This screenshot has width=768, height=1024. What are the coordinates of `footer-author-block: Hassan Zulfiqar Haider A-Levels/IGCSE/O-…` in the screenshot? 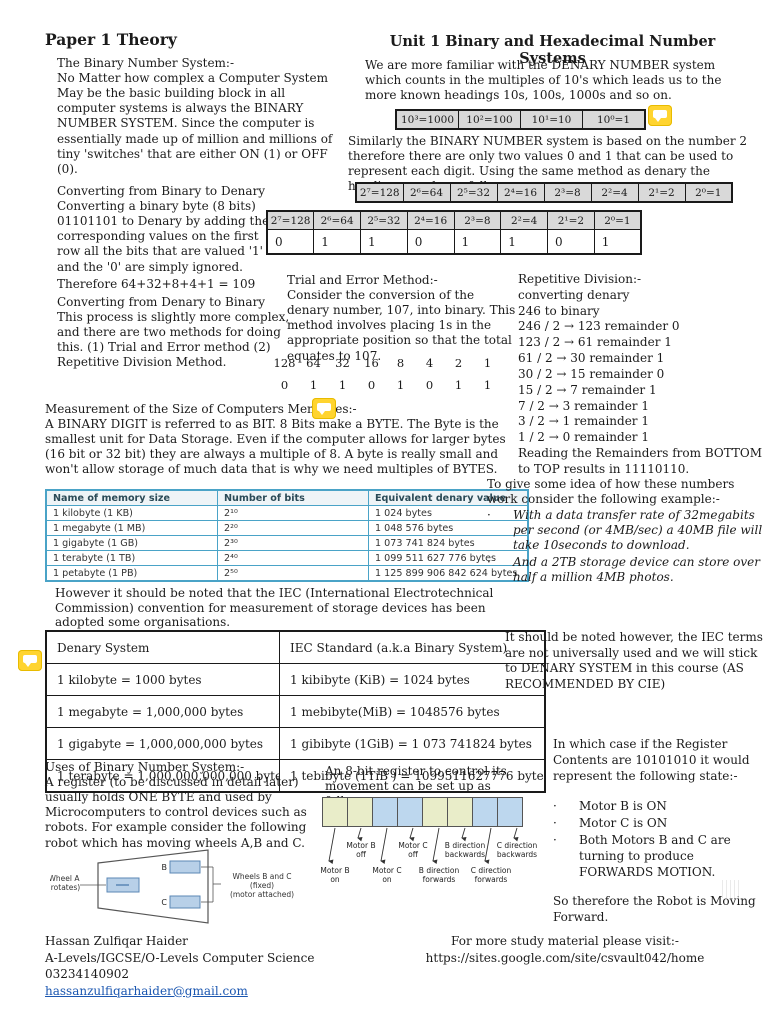 It's located at (195, 966).